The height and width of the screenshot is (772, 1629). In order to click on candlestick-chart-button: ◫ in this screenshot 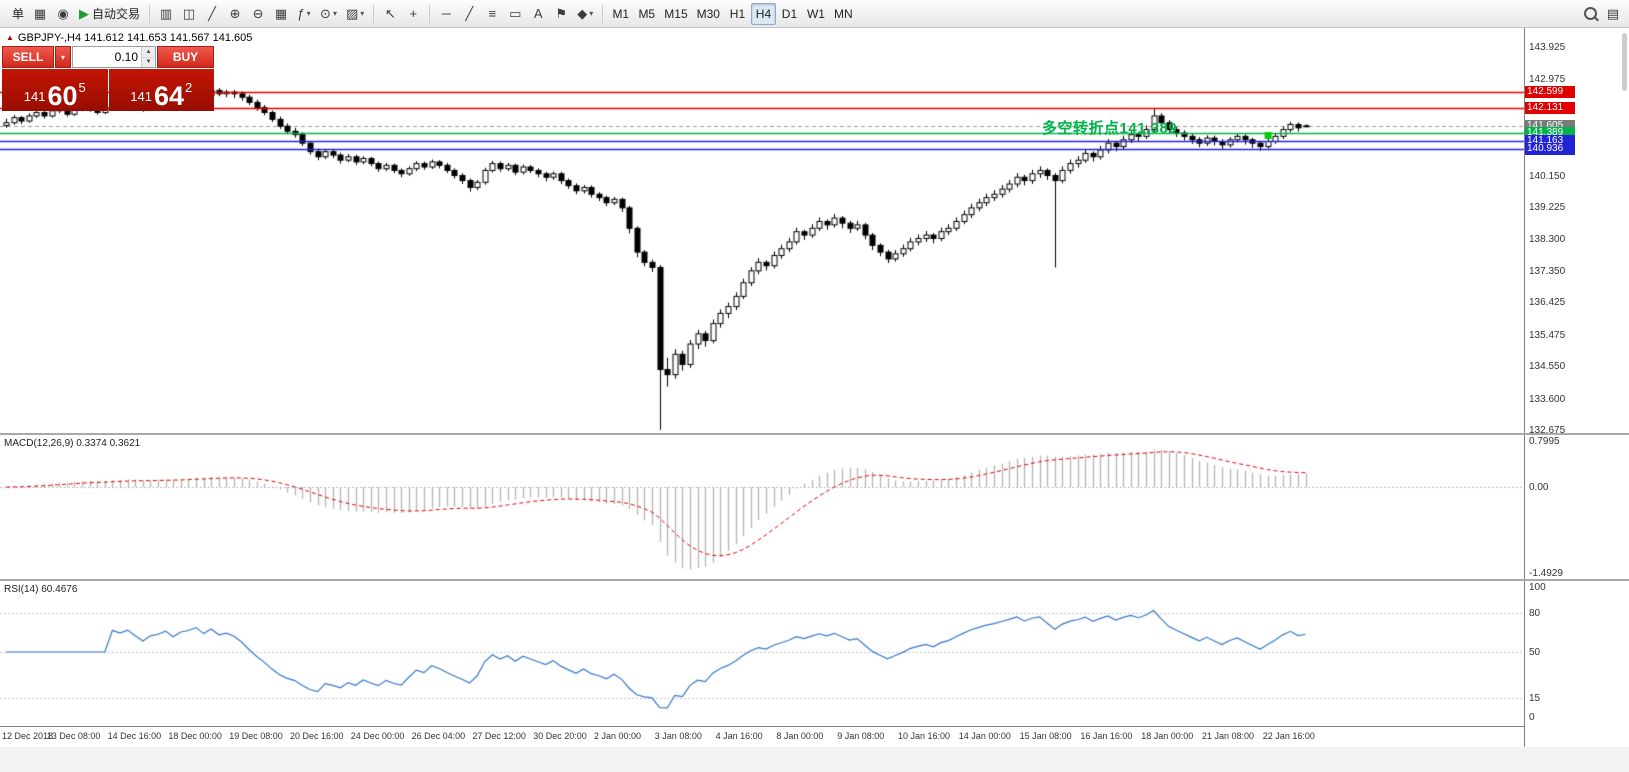, I will do `click(189, 14)`.